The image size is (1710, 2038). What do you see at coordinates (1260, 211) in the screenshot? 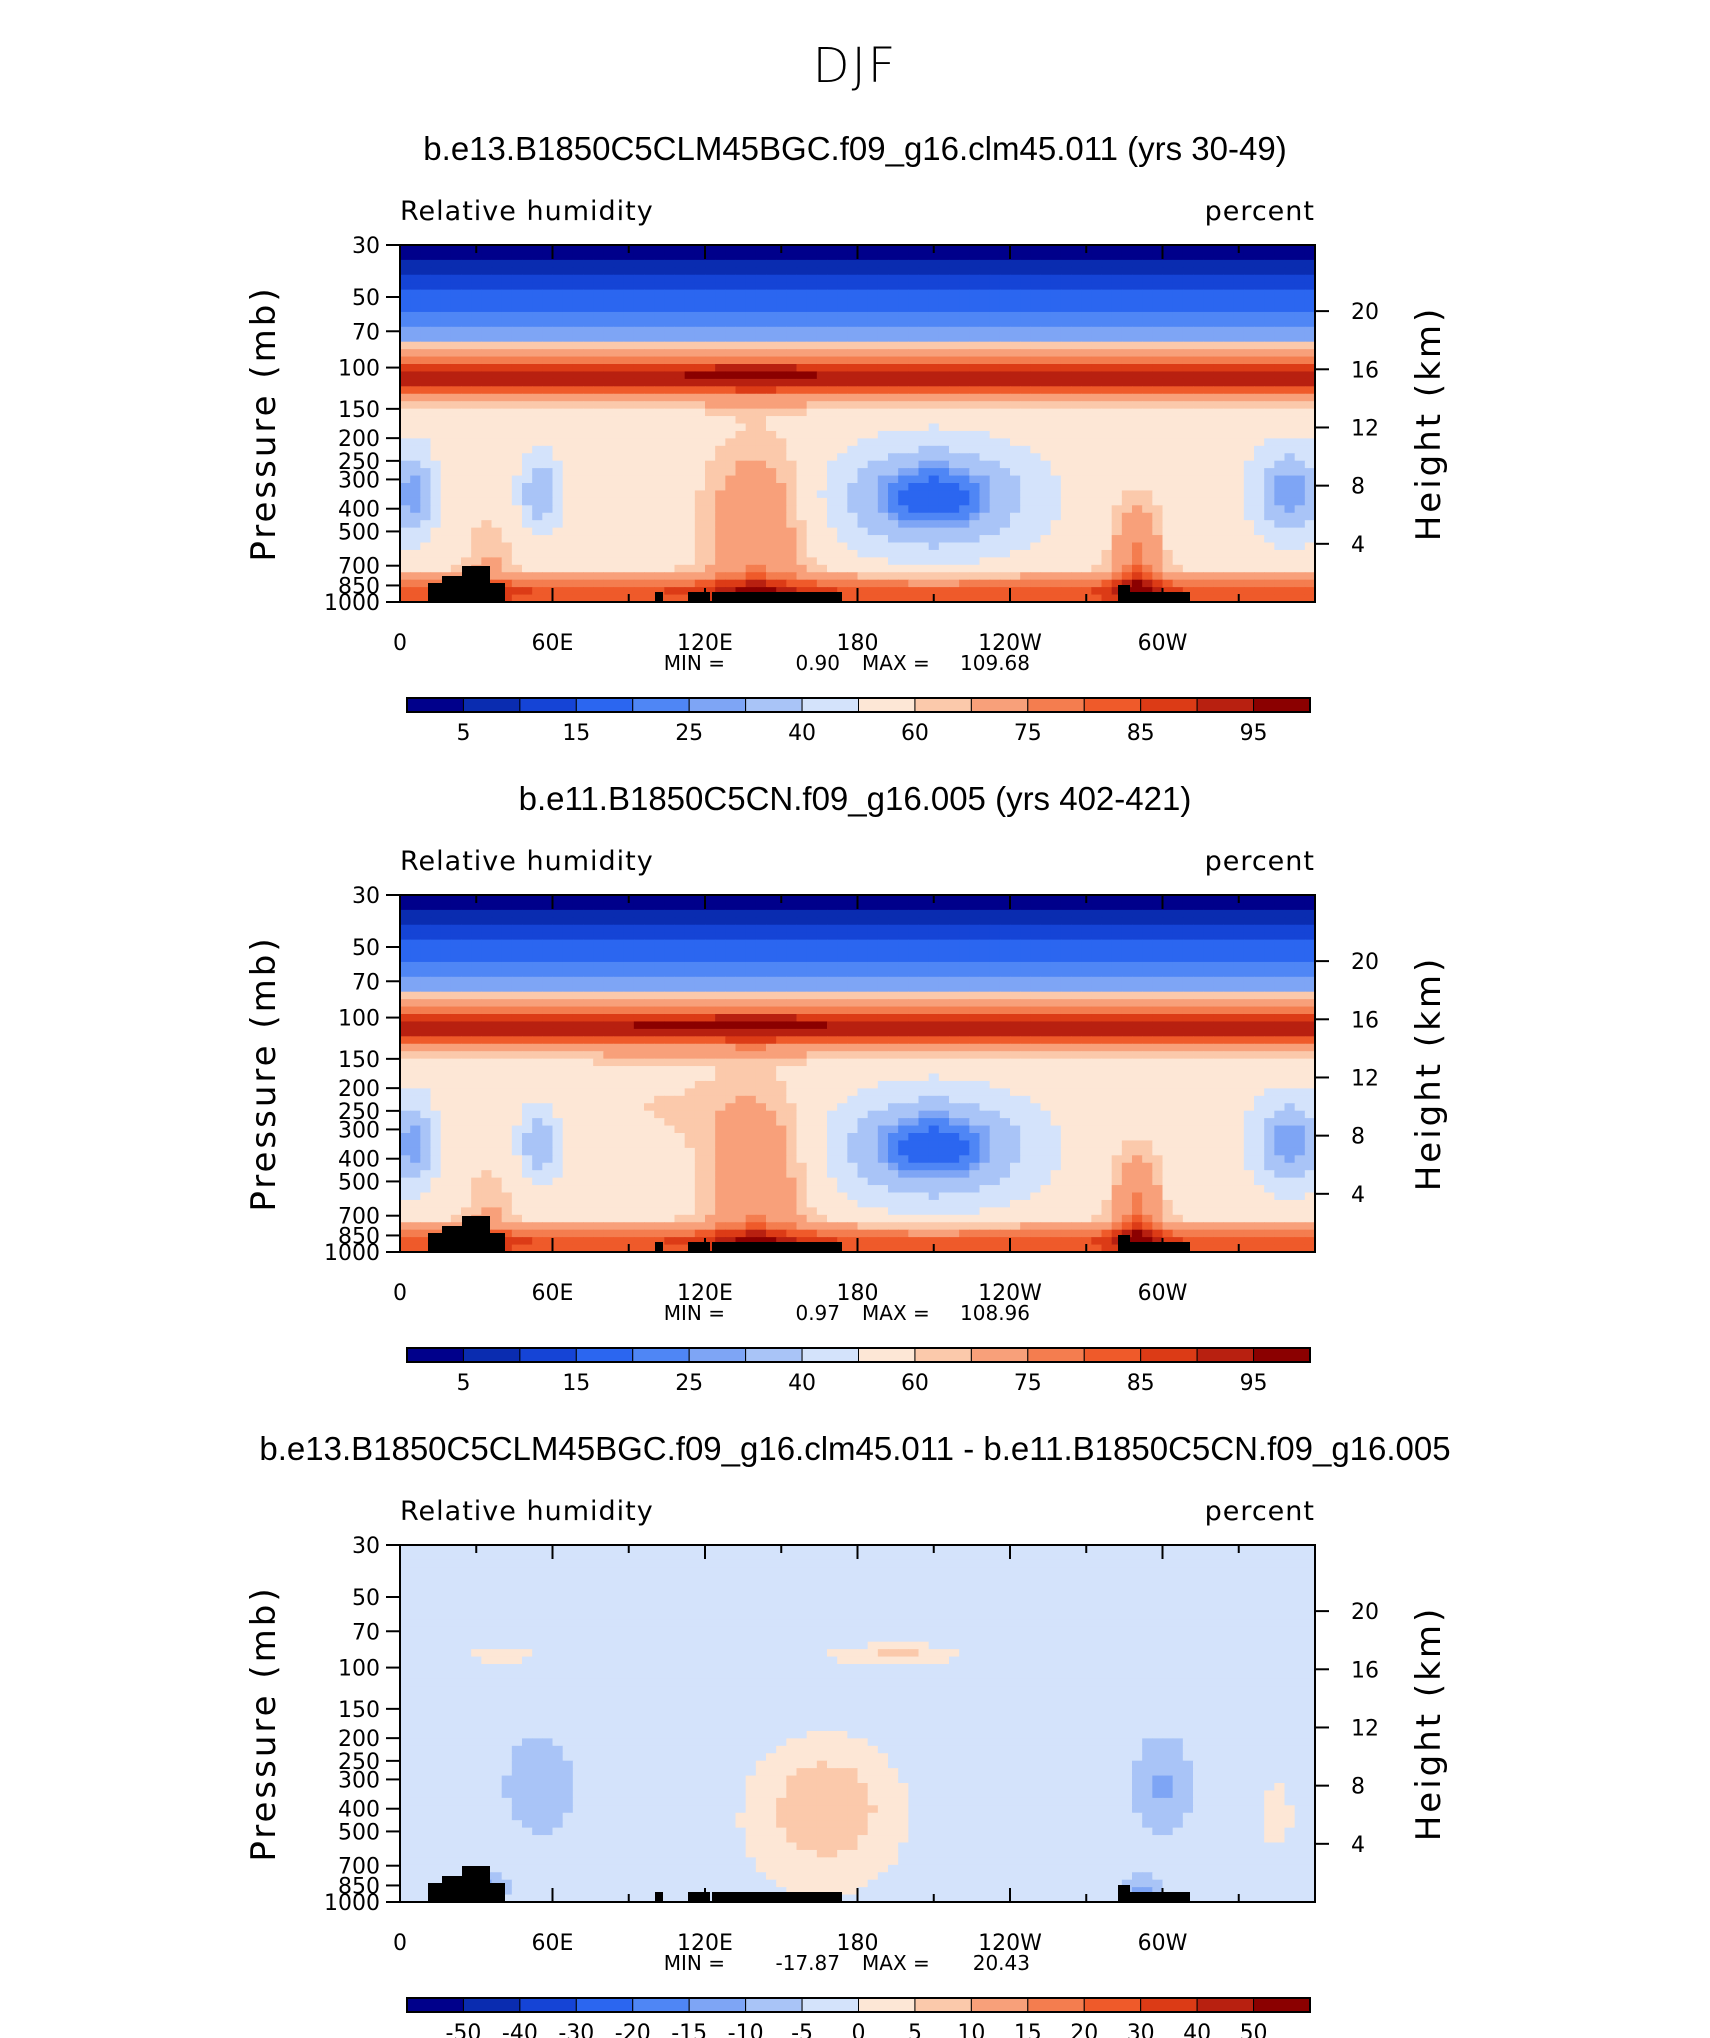
I see `units-label: percent` at bounding box center [1260, 211].